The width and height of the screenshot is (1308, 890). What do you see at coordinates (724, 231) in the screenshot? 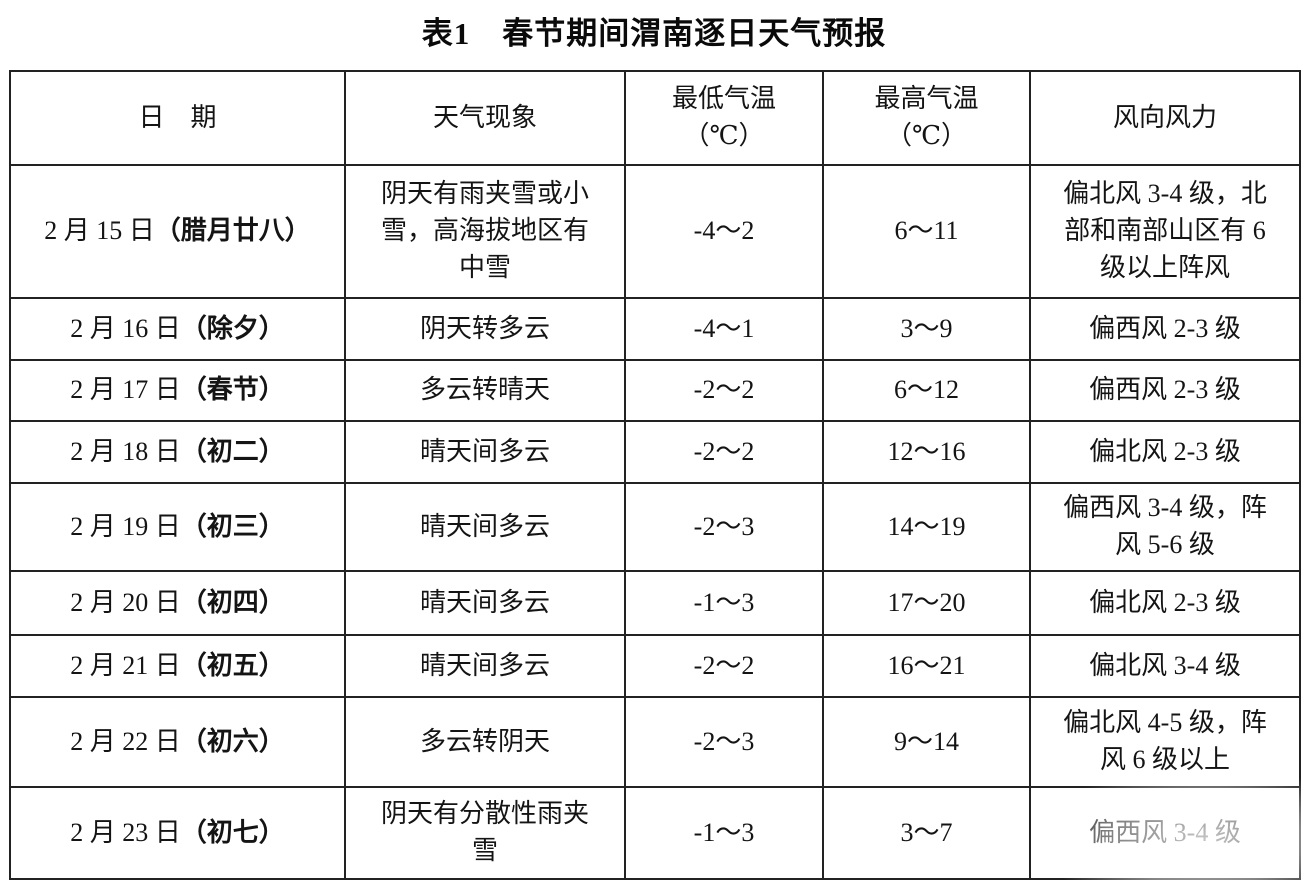
I see `min-temp-cell: -4～2` at bounding box center [724, 231].